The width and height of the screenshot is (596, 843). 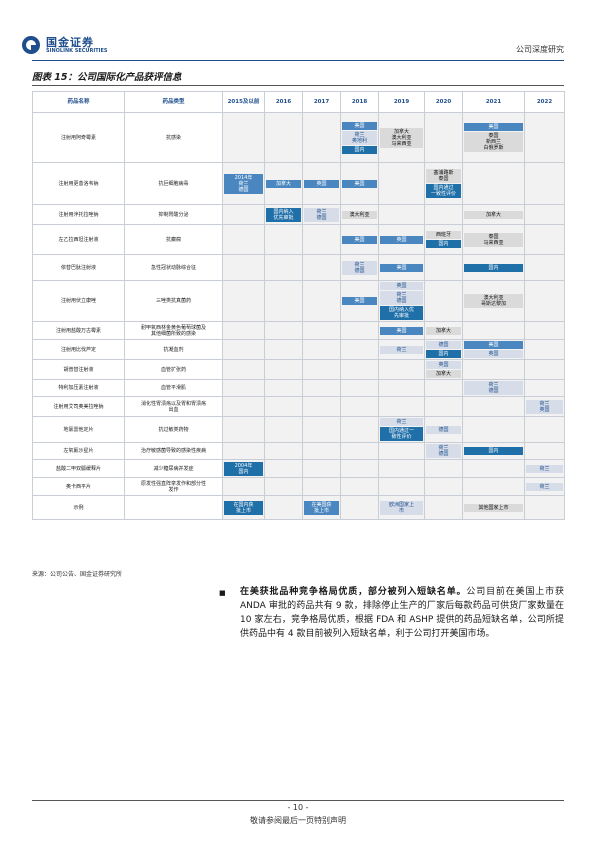 What do you see at coordinates (173, 349) in the screenshot?
I see `drug-type-cell: 抗凝血剂` at bounding box center [173, 349].